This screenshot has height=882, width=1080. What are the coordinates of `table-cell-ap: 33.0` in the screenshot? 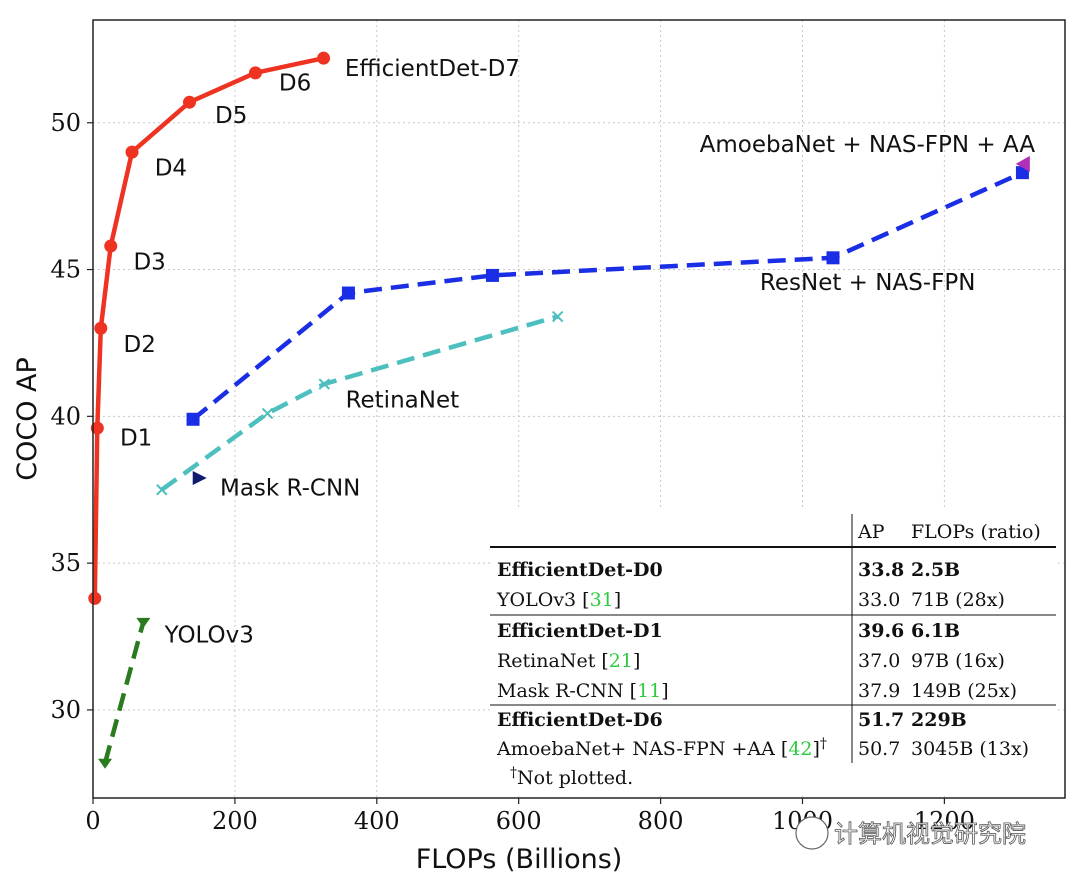 It's located at (879, 600).